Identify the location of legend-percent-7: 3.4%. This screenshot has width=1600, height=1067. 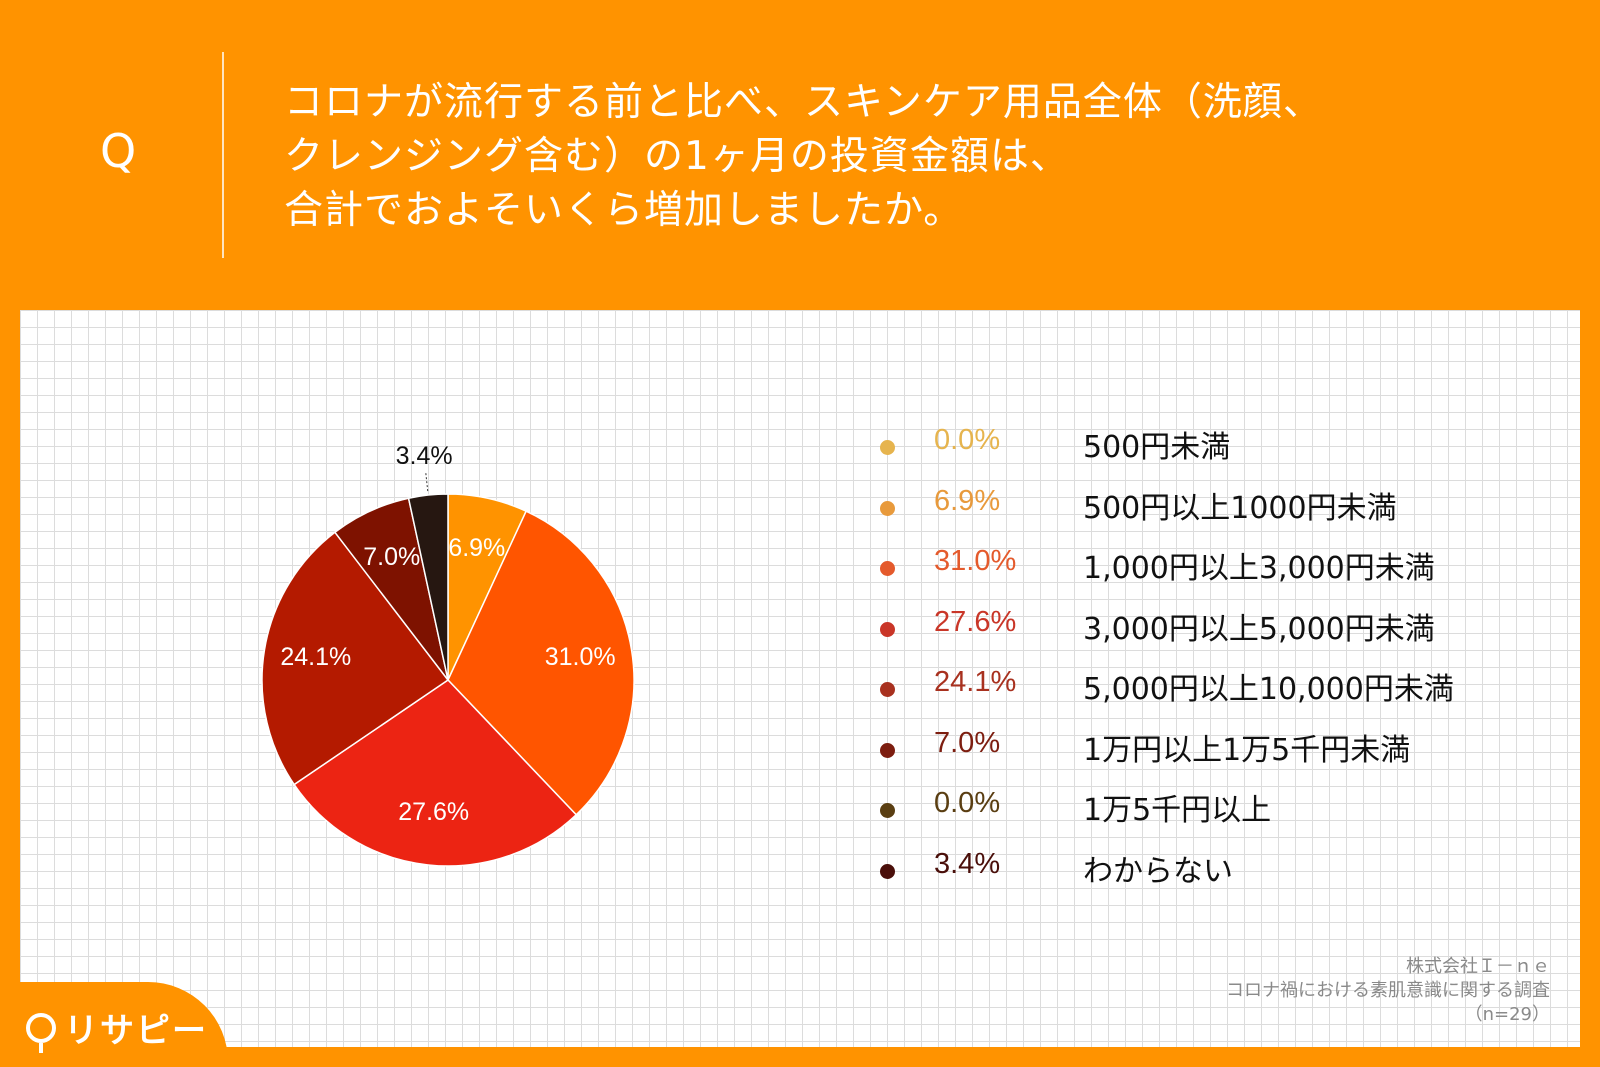
(967, 863).